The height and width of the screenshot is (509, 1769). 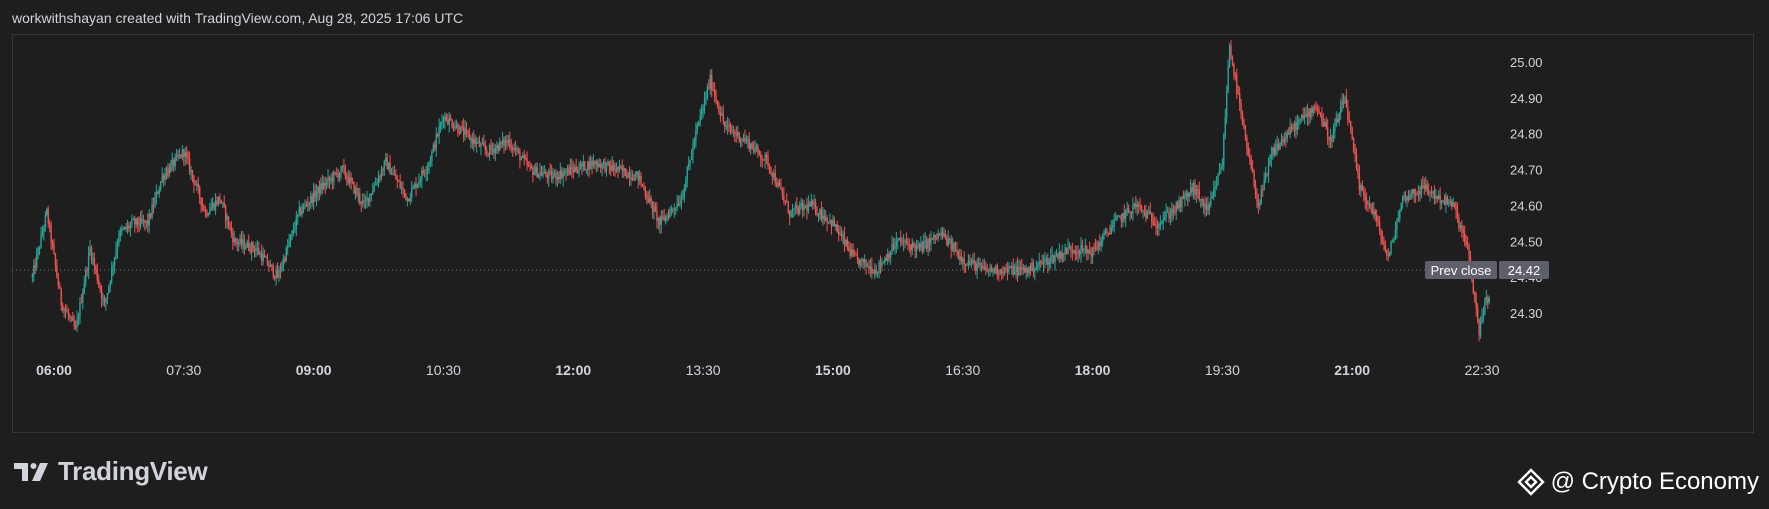 What do you see at coordinates (703, 370) in the screenshot?
I see `x-tick-label: 13:30` at bounding box center [703, 370].